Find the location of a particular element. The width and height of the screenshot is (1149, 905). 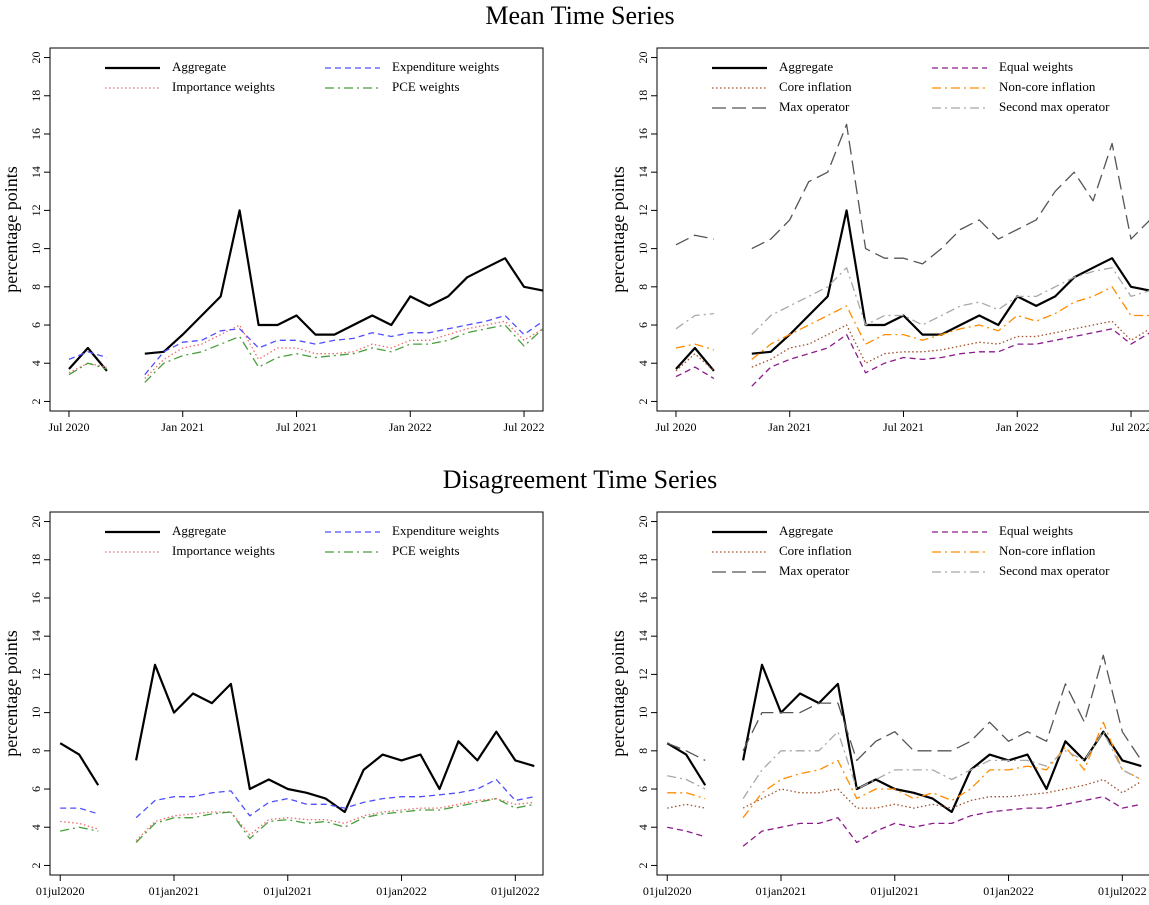

row-title: Mean Time Series is located at coordinates (579, 15).